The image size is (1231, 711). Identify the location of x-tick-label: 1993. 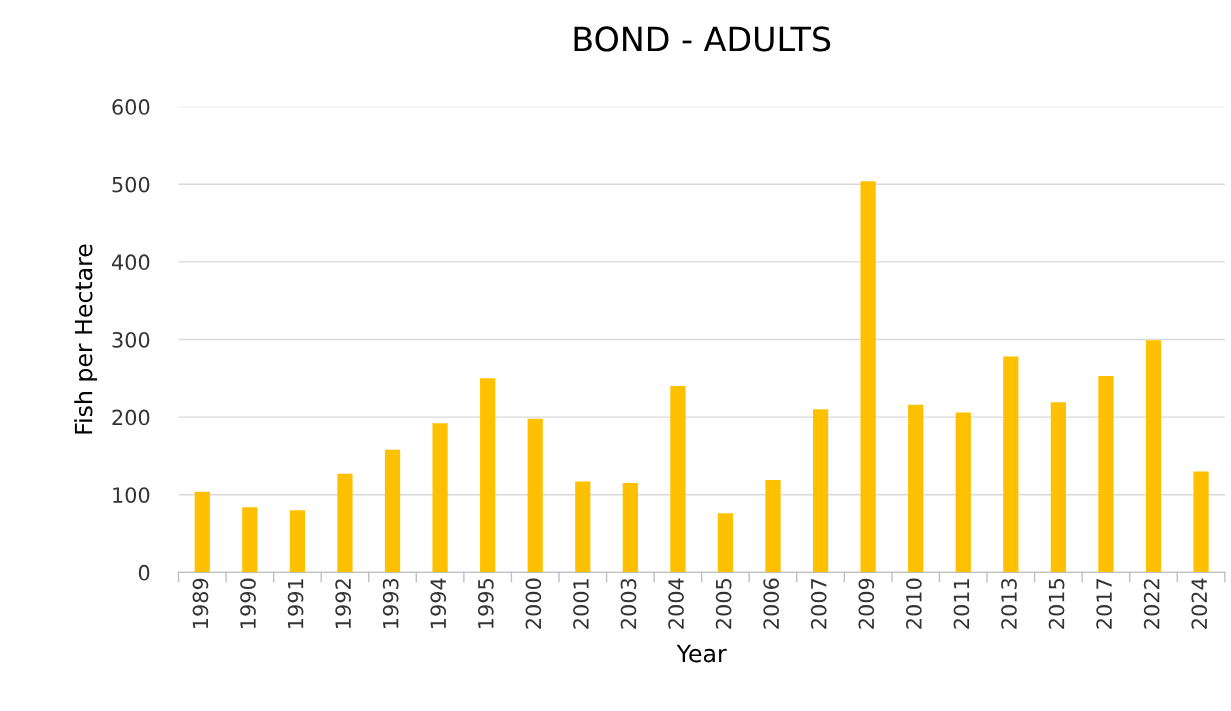
(390, 603).